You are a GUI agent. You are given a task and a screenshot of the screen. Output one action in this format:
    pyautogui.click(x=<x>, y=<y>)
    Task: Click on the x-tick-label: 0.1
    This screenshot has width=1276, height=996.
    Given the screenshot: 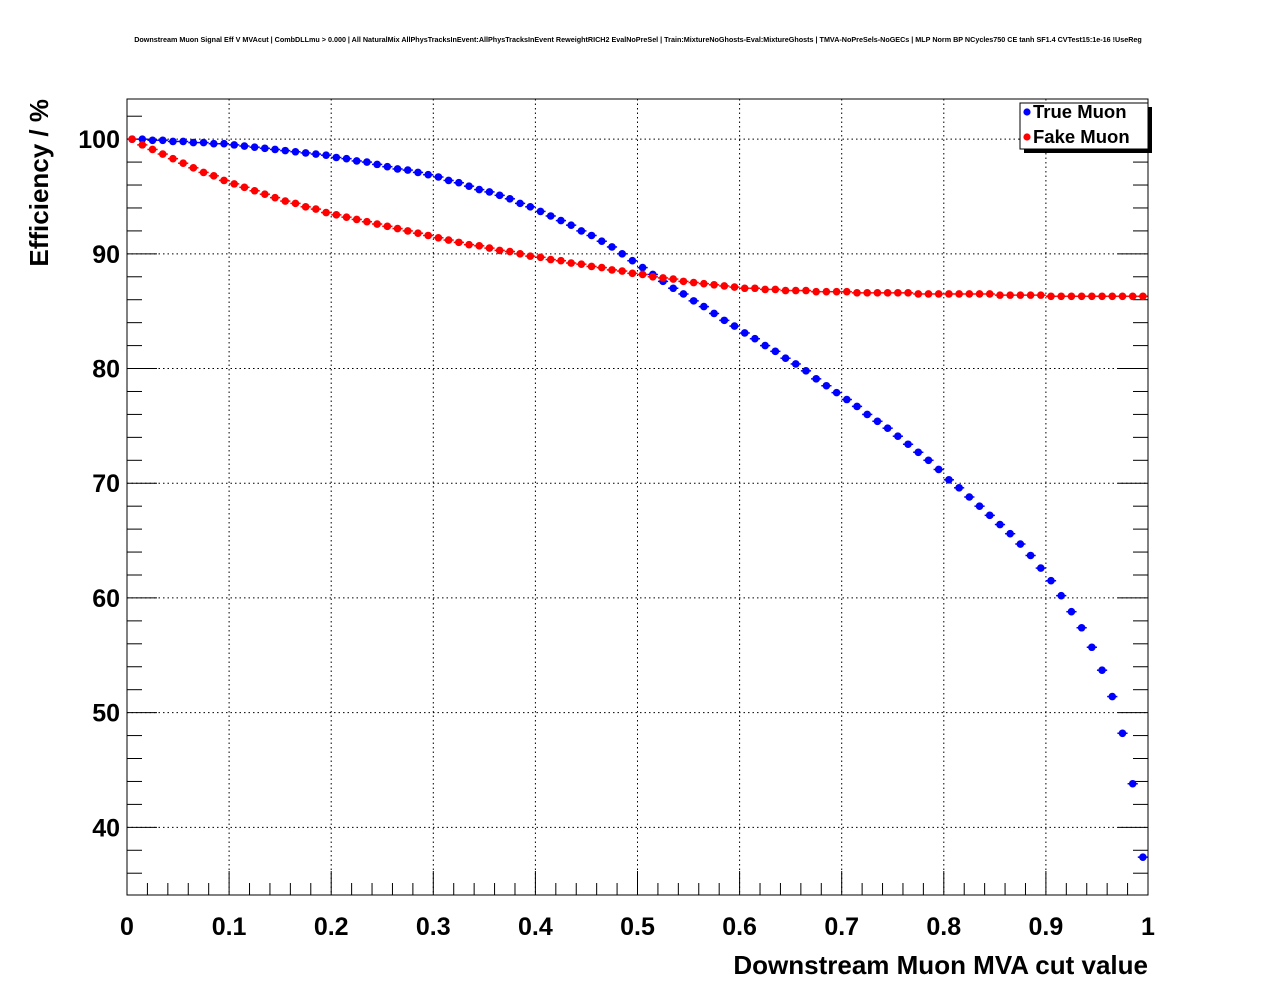 What is the action you would take?
    pyautogui.click(x=229, y=927)
    